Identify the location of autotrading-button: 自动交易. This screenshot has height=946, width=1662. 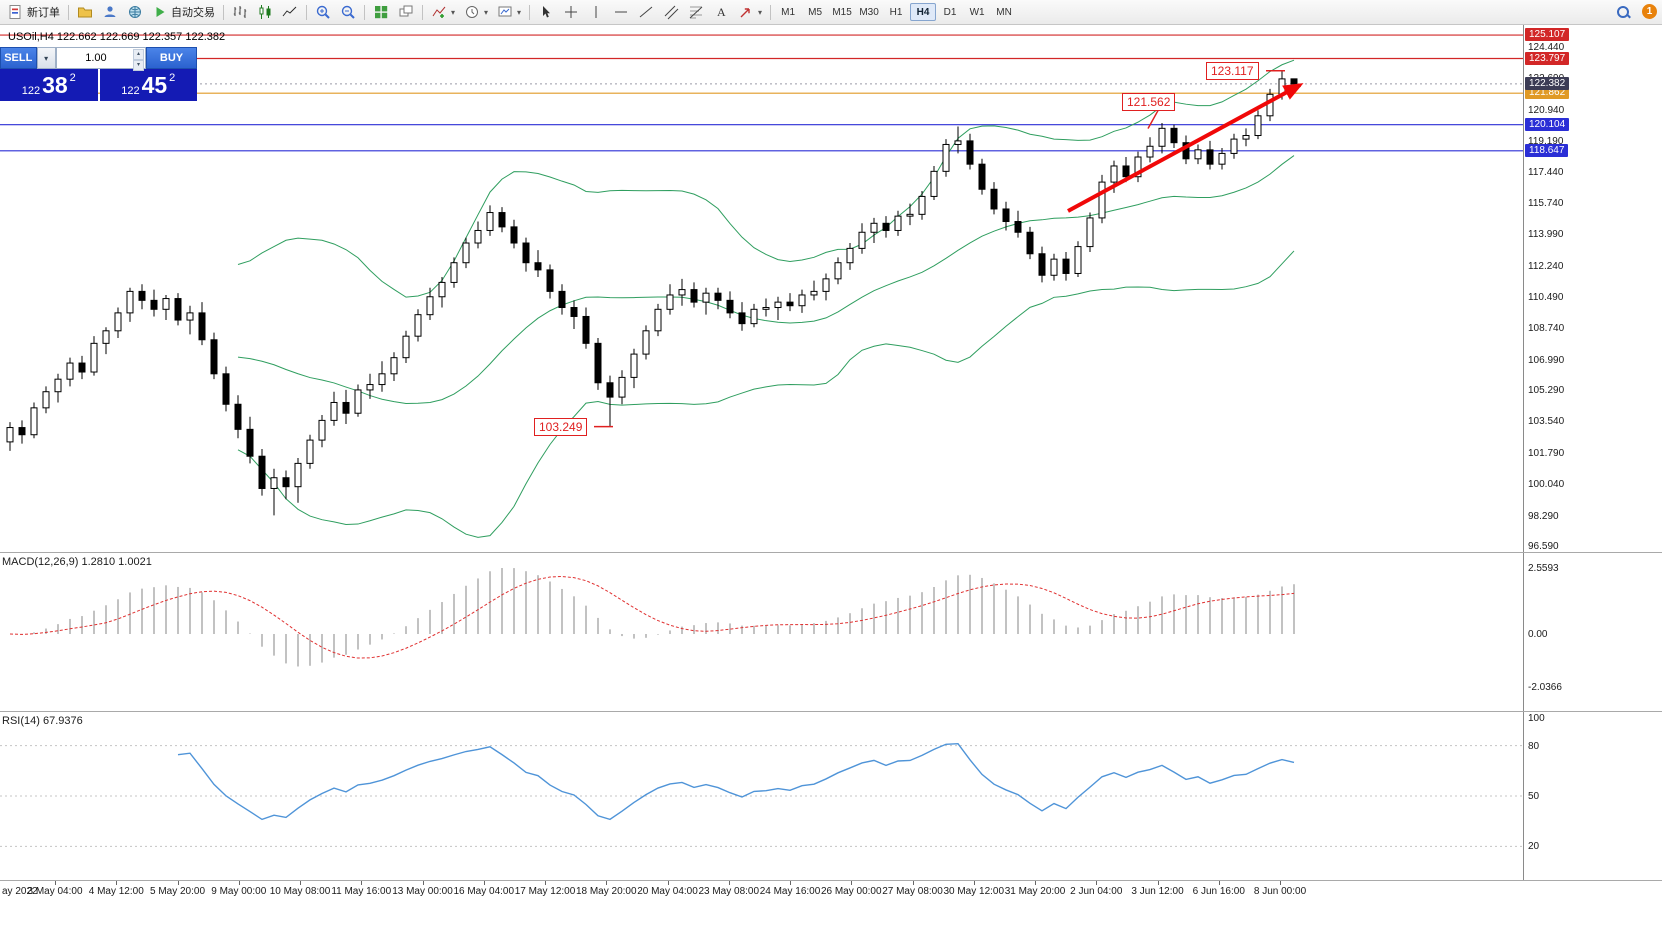
(183, 12).